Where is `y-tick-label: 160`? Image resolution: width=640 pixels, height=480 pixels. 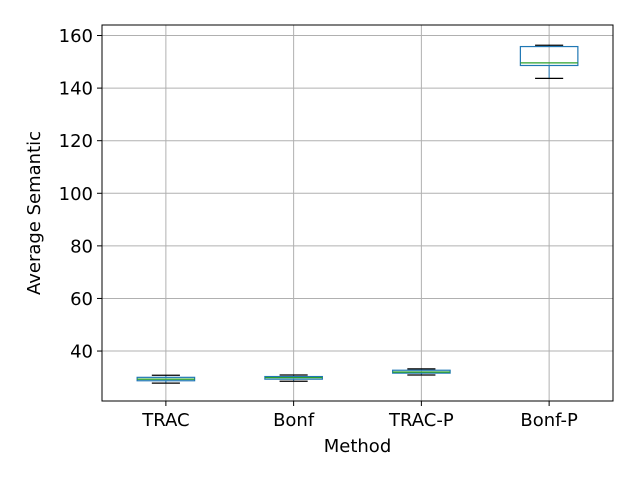
y-tick-label: 160 is located at coordinates (76, 36).